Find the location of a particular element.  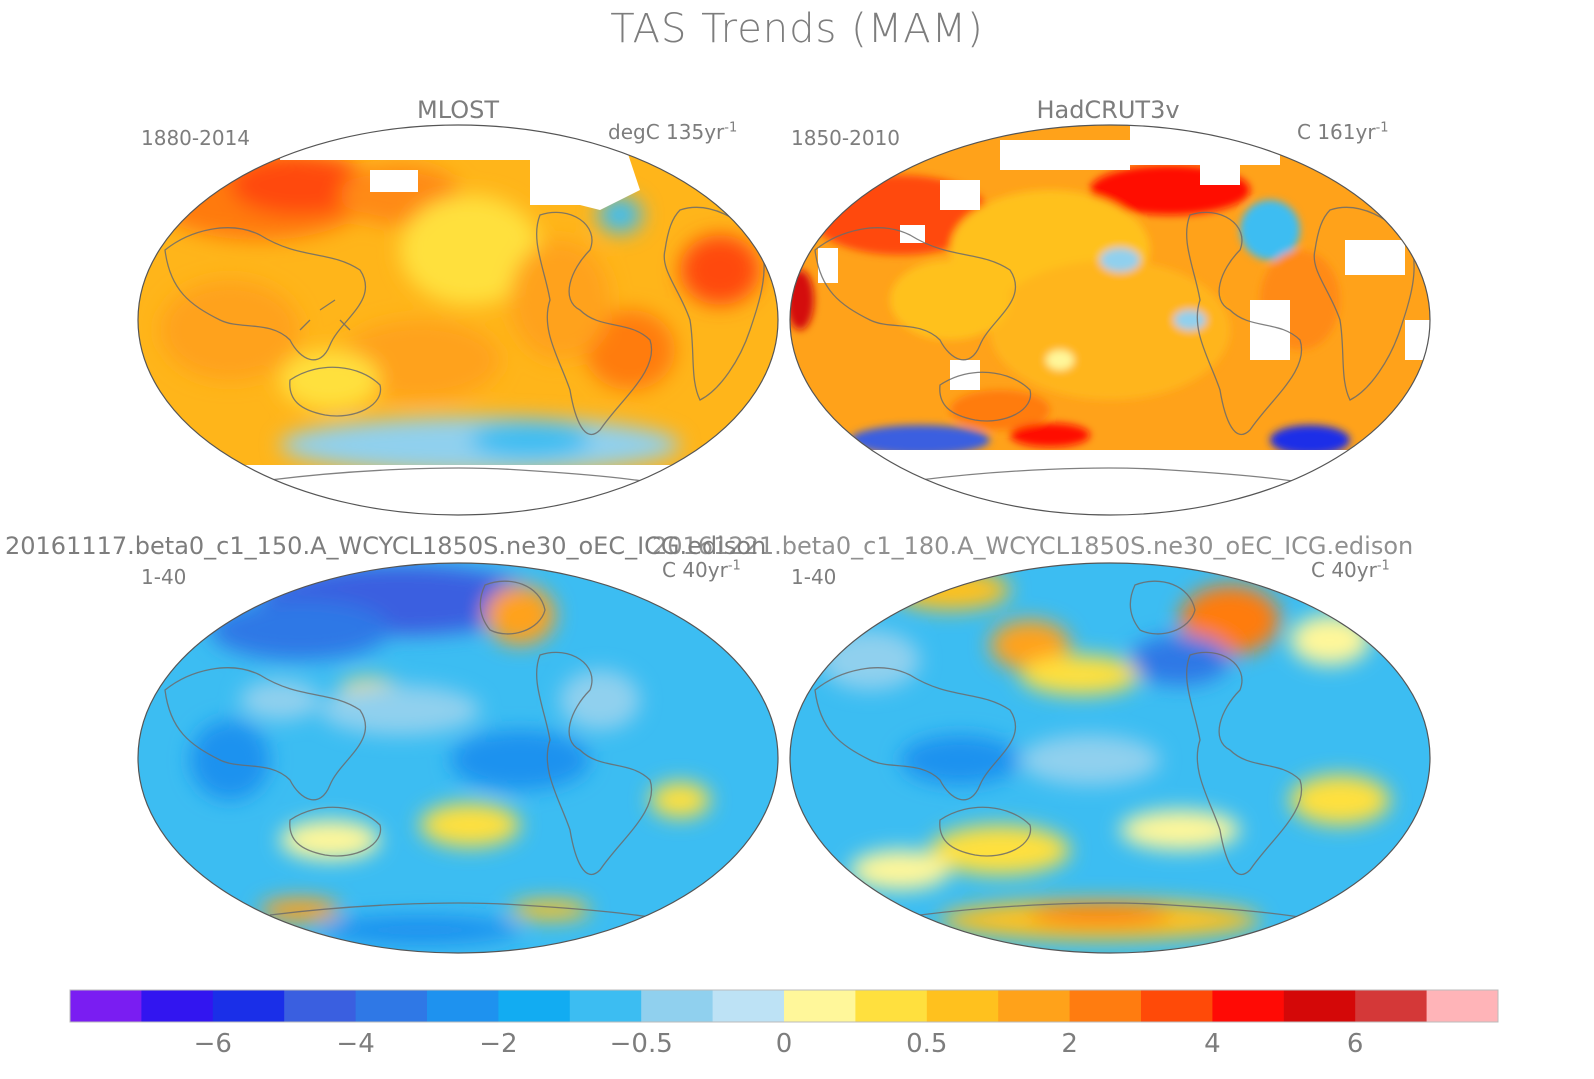

colorbar-label: −4 is located at coordinates (355, 1044).